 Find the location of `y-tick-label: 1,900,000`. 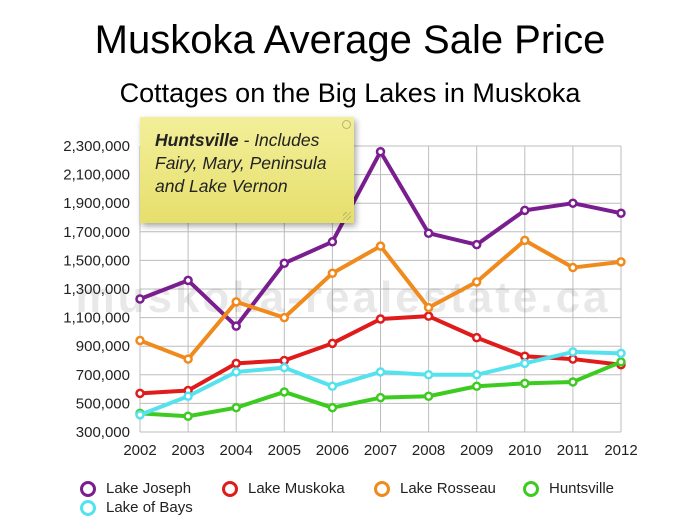

y-tick-label: 1,900,000 is located at coordinates (96, 203).